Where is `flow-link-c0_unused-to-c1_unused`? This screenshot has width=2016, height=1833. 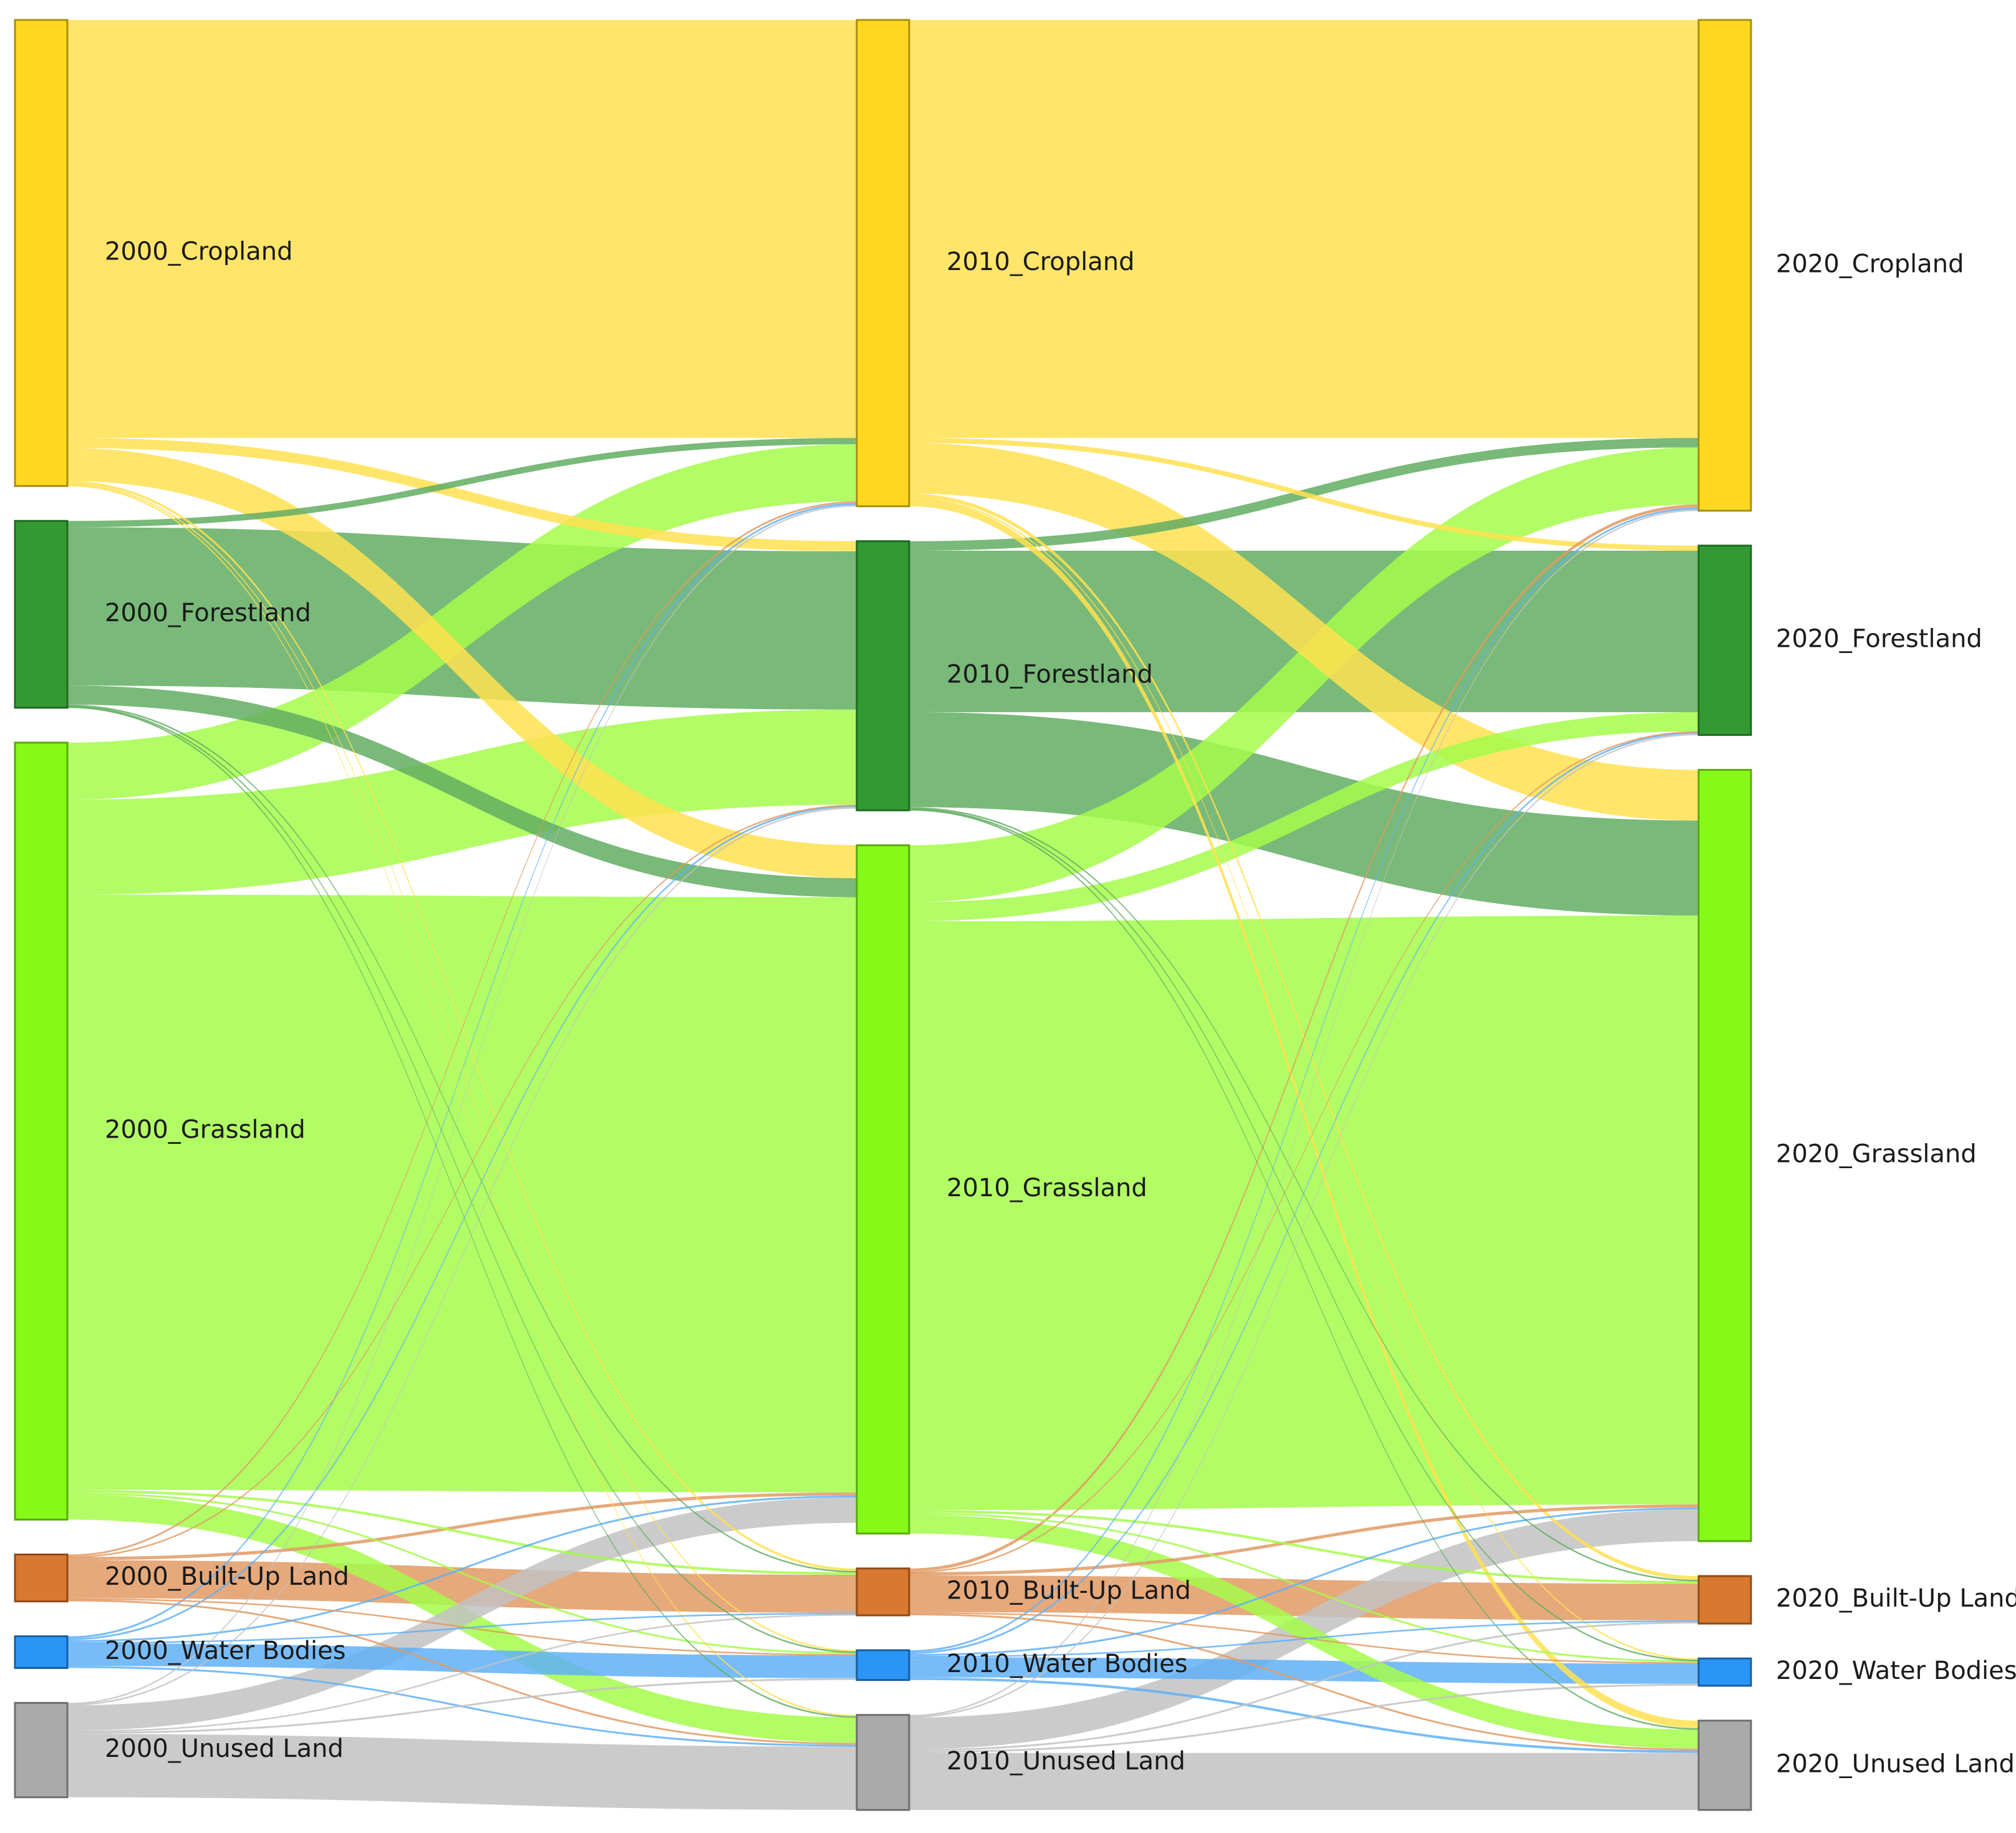
flow-link-c0_unused-to-c1_unused is located at coordinates (462, 1772).